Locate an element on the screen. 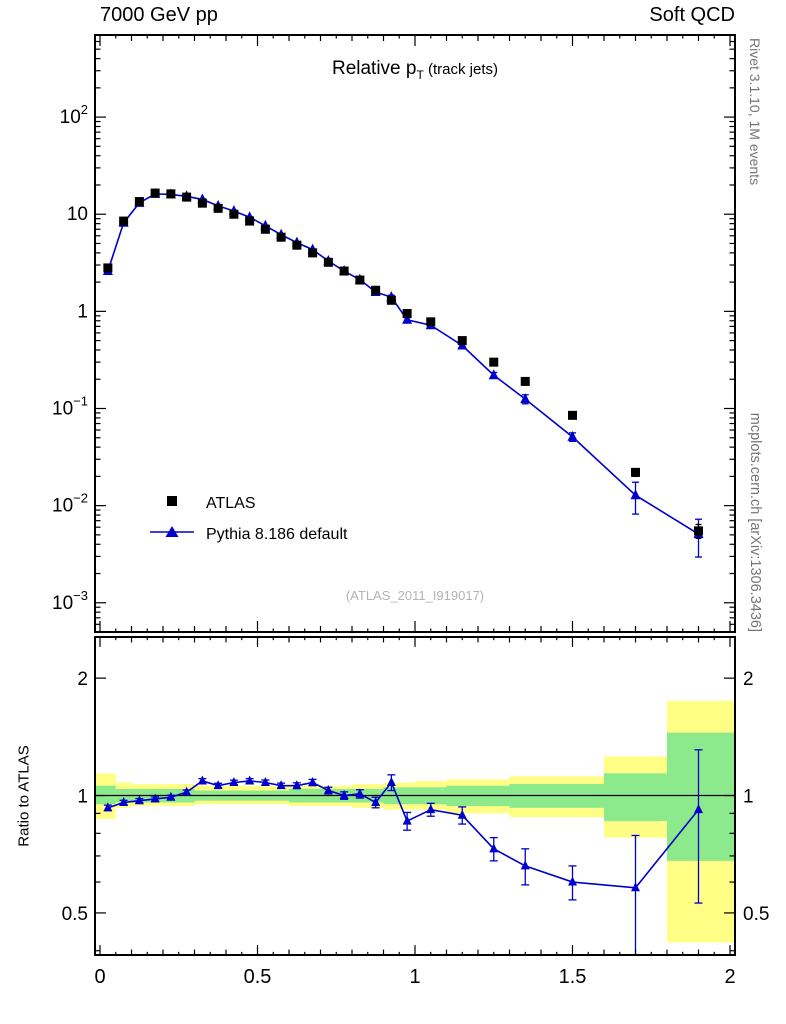 The image size is (786, 1024). legend-label-pythia: Pythia 8.186 default is located at coordinates (277, 534).